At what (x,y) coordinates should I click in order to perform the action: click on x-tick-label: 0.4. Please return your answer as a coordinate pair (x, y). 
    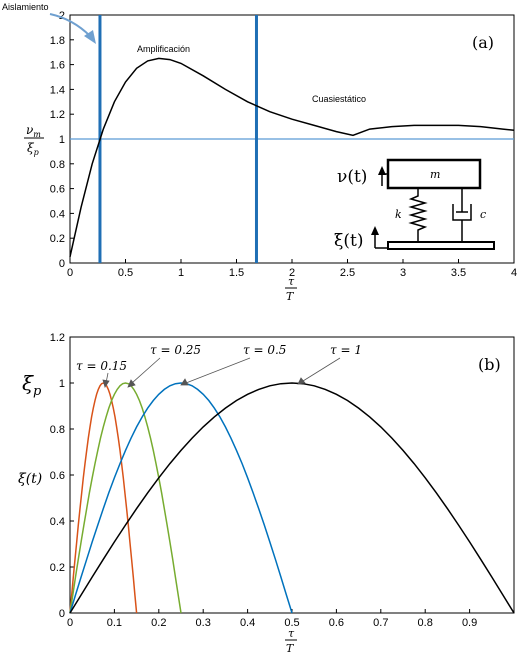
    Looking at the image, I should click on (247, 623).